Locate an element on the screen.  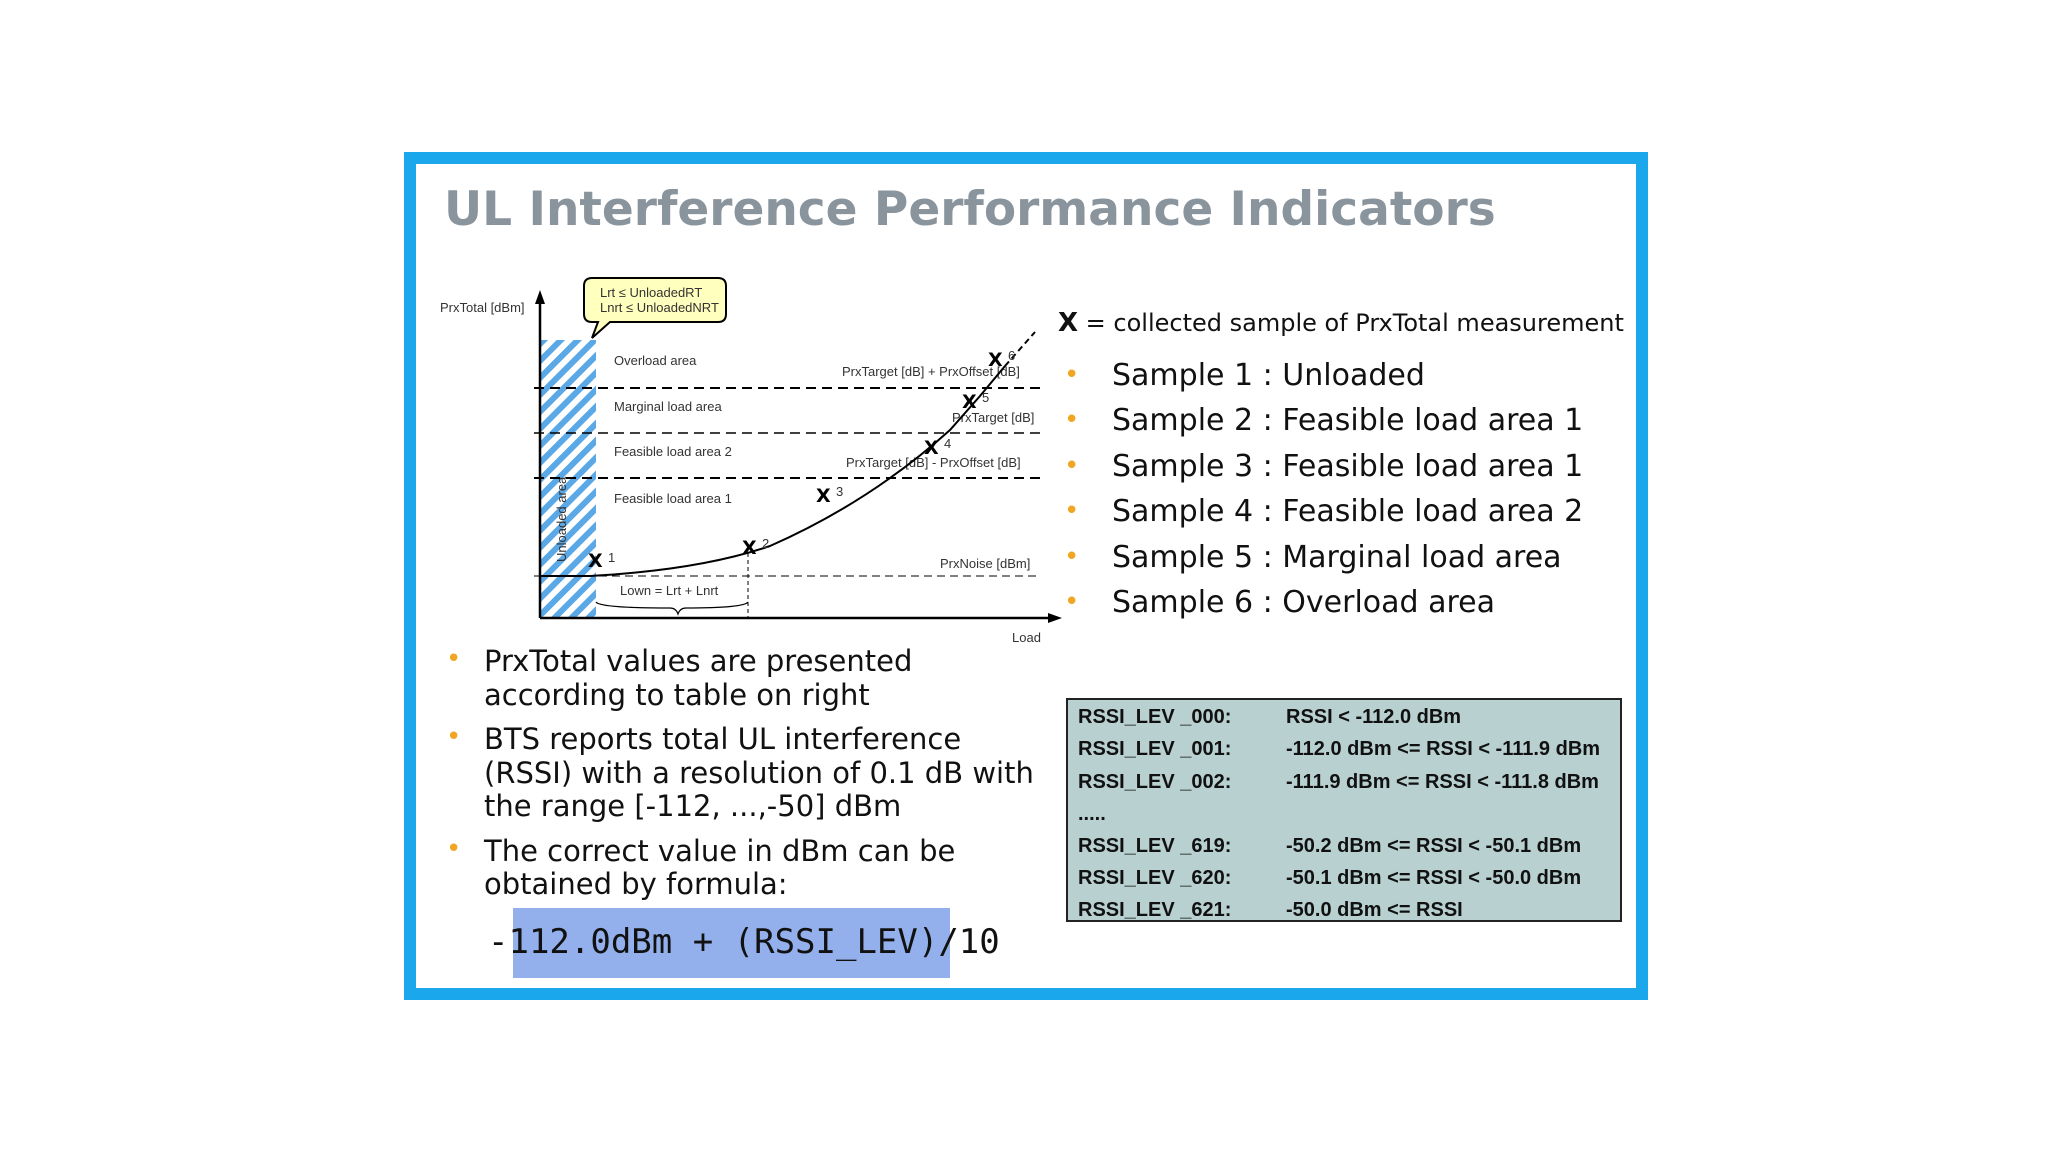
rssi-level-cell: RSSI_LEV _621: is located at coordinates (1155, 910).